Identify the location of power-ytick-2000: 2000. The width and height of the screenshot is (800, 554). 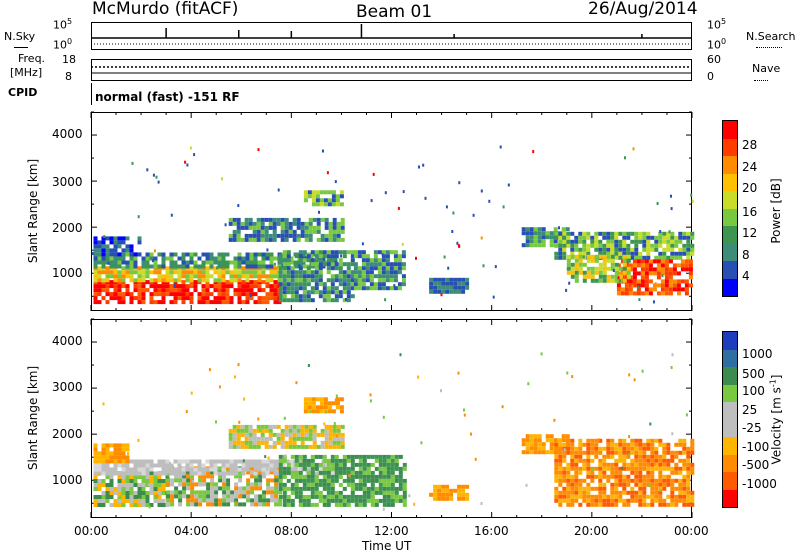
(67, 228).